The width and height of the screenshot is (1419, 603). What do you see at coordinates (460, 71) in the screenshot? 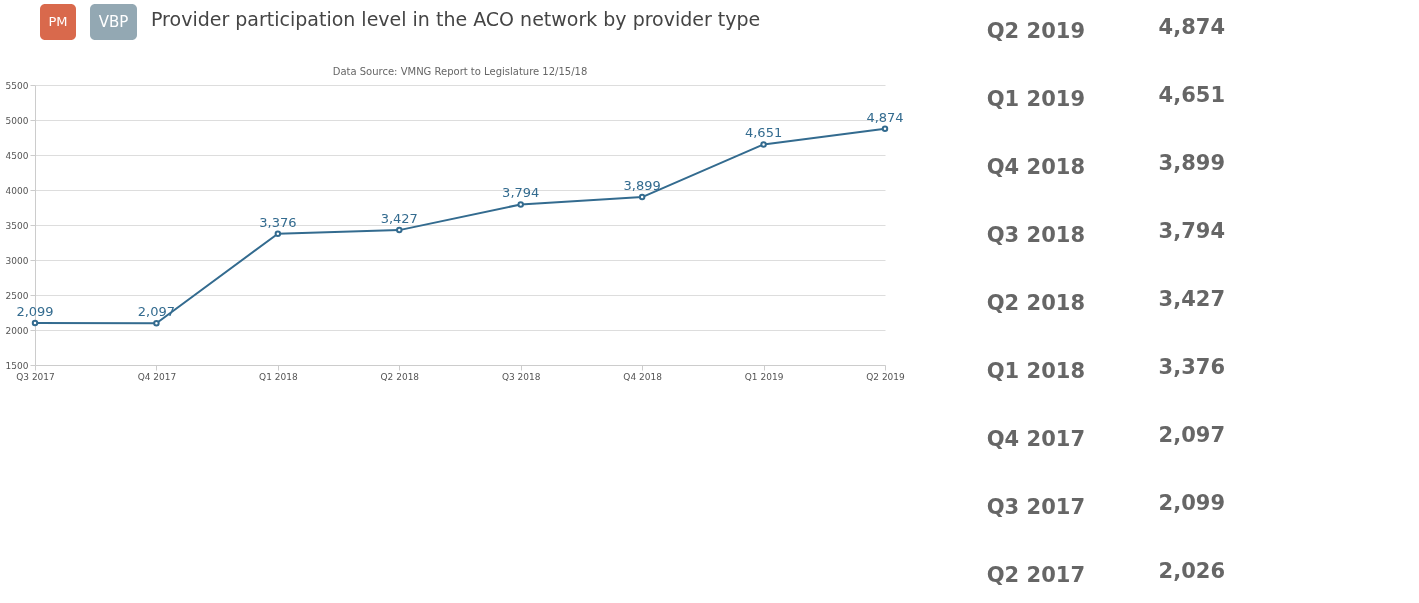
I see `chart-subtitle: Data Source: VMNG Report to Legislature 12/15/18` at bounding box center [460, 71].